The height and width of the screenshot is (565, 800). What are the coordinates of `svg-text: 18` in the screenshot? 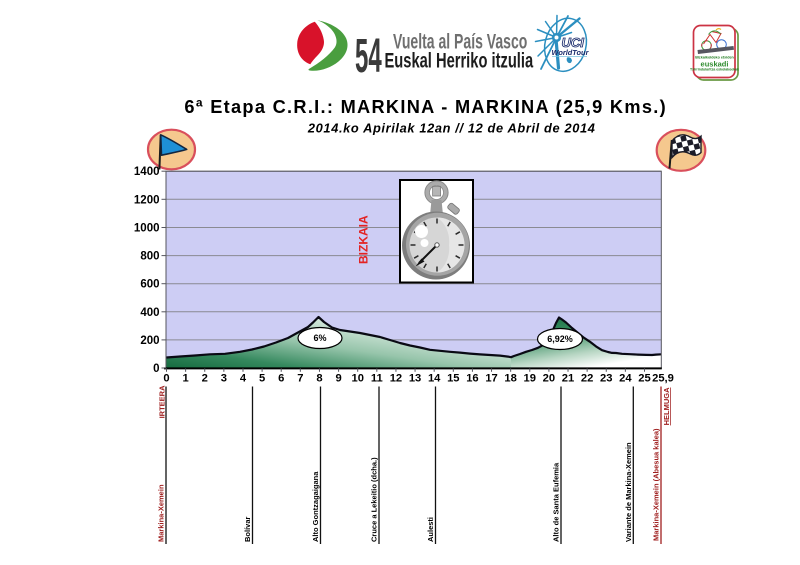 It's located at (510, 379).